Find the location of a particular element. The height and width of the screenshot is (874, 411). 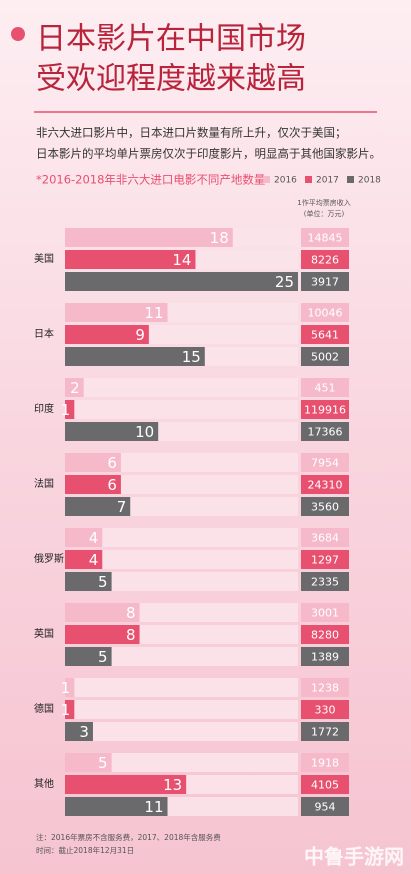

category-label: 其他 is located at coordinates (44, 783).